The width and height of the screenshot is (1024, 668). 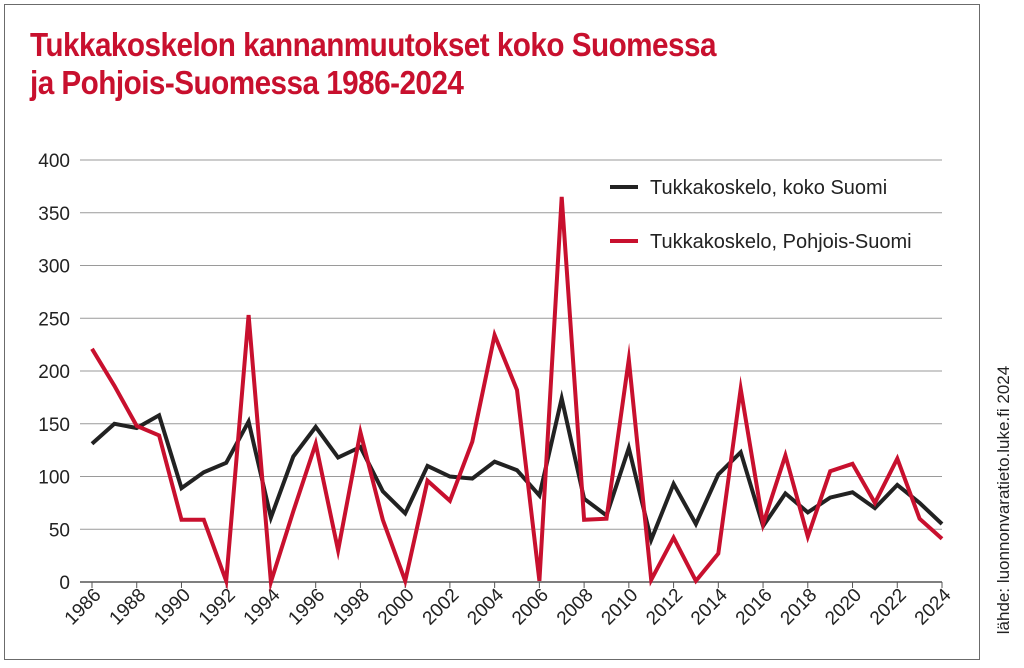 I want to click on y-tick-label: 100, so click(x=54, y=478).